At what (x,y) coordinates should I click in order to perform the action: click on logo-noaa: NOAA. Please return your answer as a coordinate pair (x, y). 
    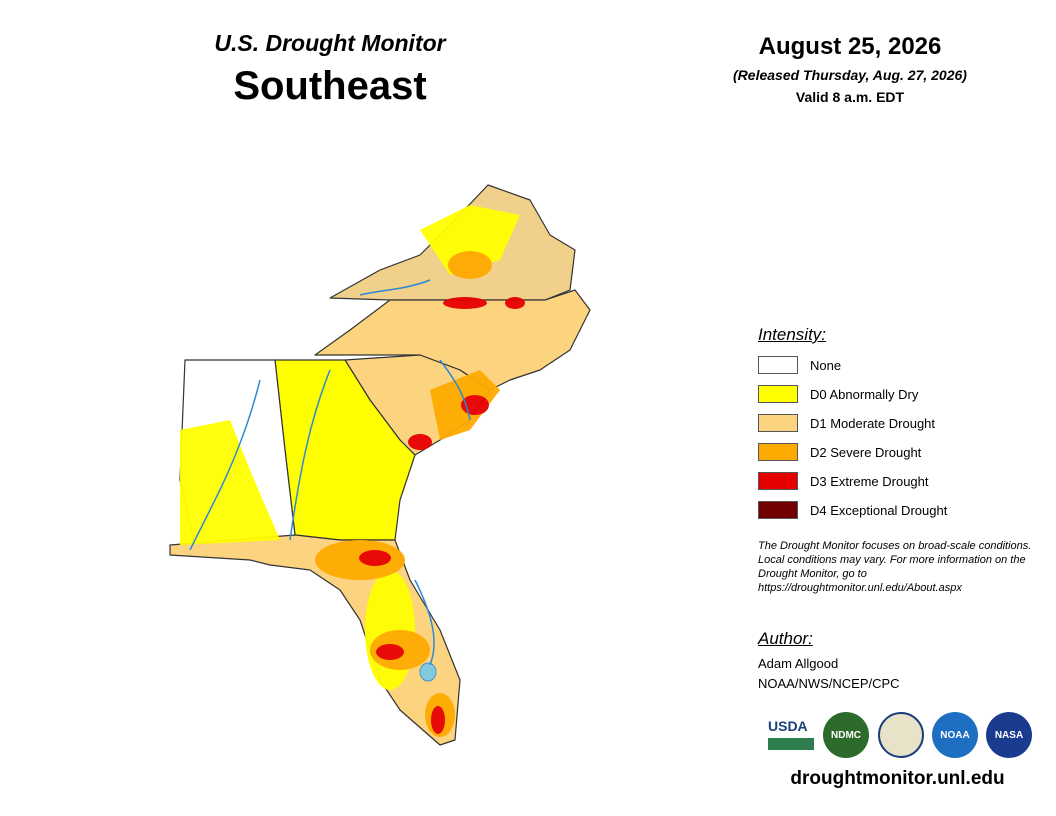
    Looking at the image, I should click on (955, 735).